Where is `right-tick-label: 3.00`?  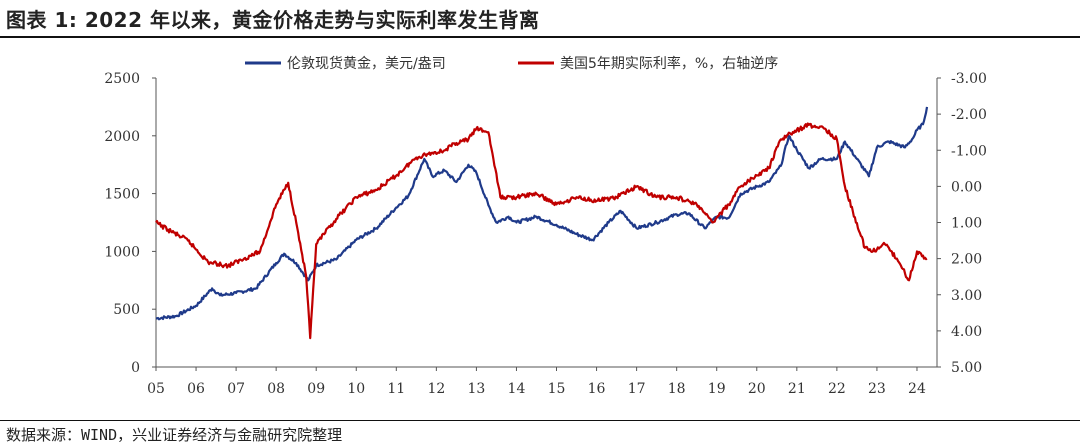
right-tick-label: 3.00 is located at coordinates (966, 296).